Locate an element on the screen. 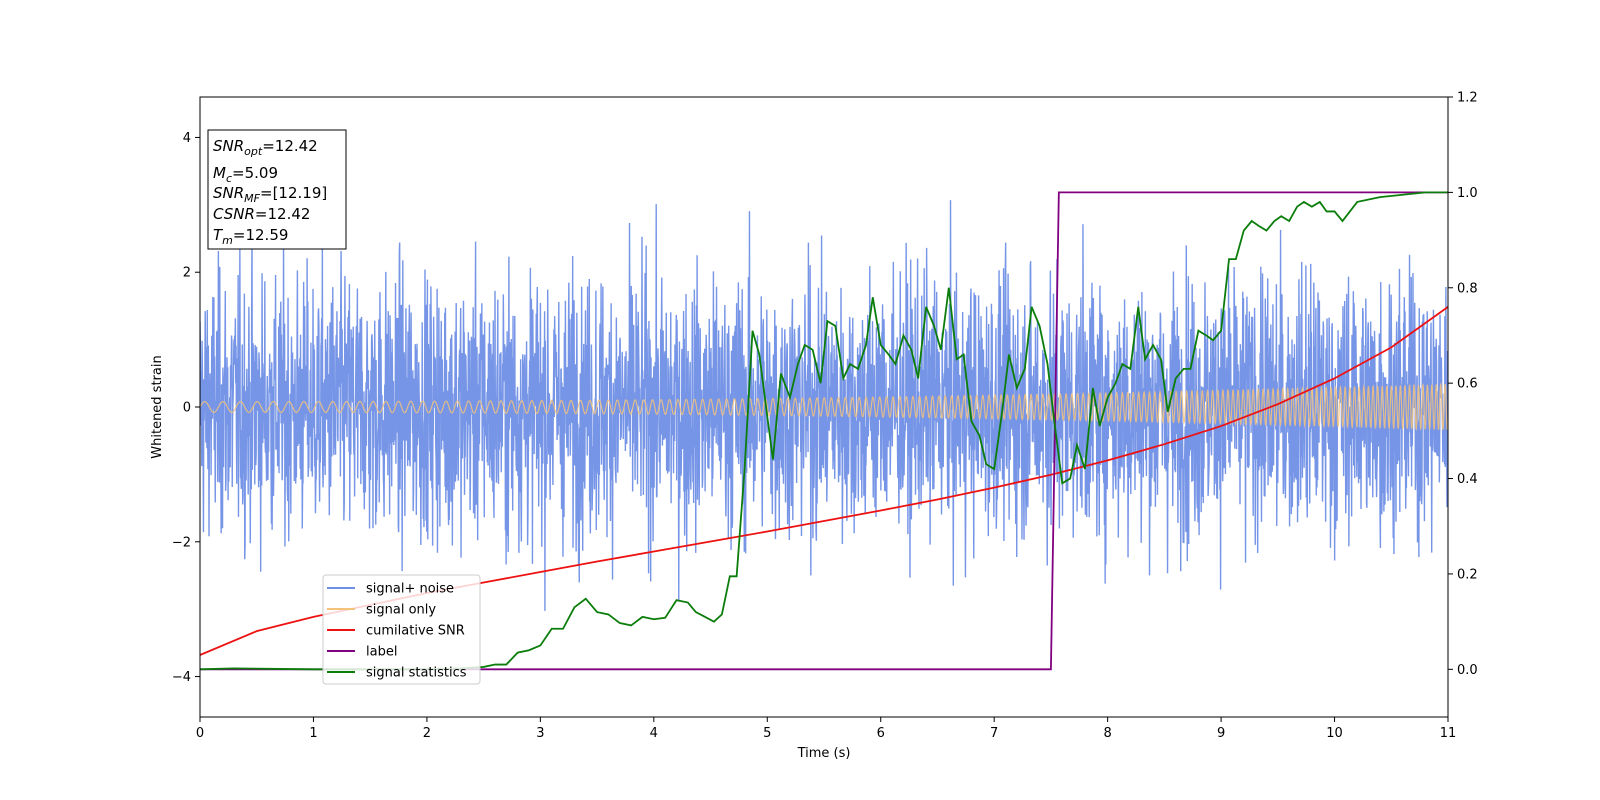 The width and height of the screenshot is (1600, 800). left-y-axis-ticks: −4 −2 0 2 4 is located at coordinates (186, 408).